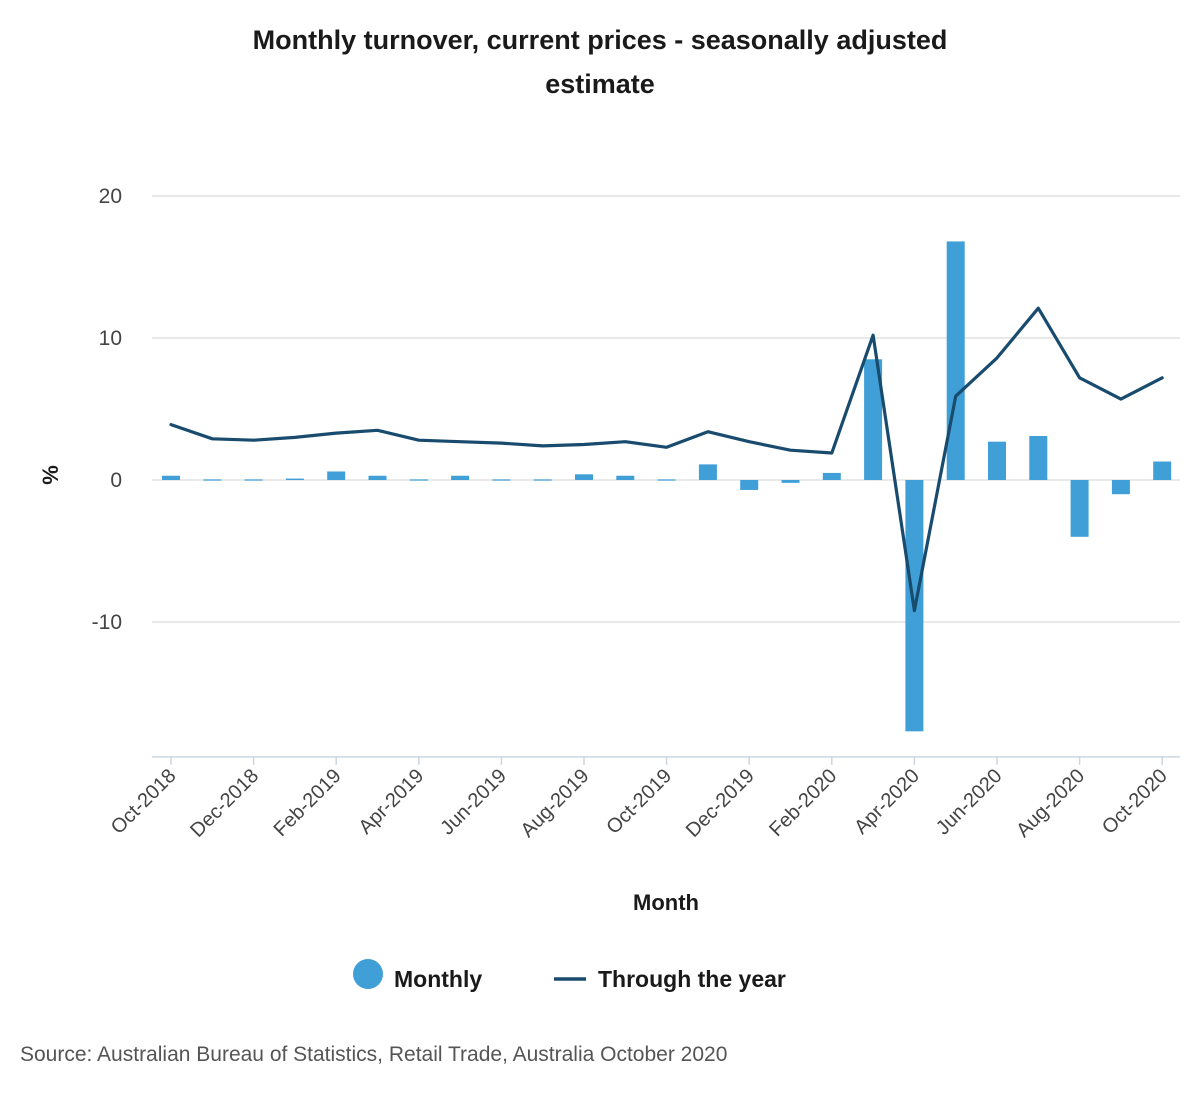  What do you see at coordinates (1079, 508) in the screenshot?
I see `bar-monthly-Aug-2020` at bounding box center [1079, 508].